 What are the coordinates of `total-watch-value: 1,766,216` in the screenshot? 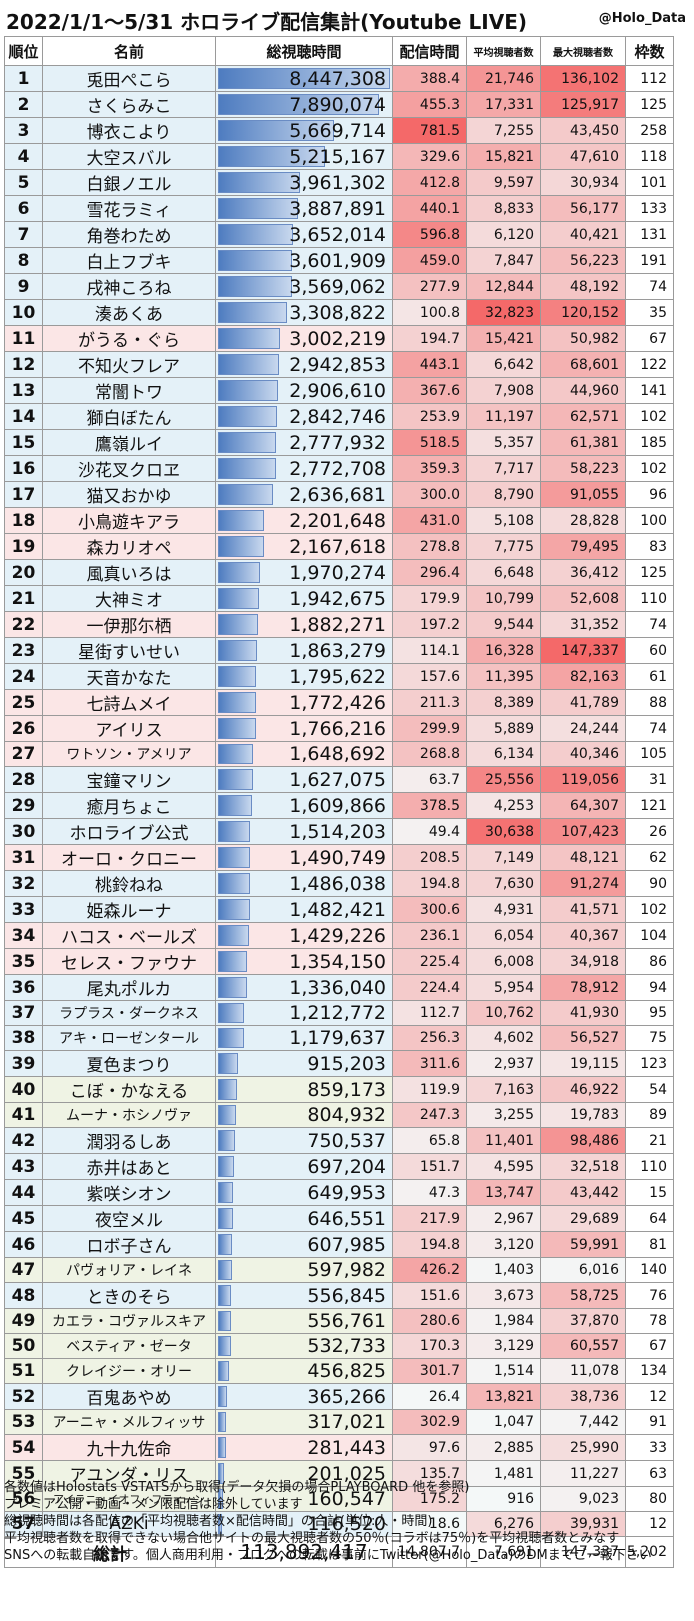 It's located at (337, 728).